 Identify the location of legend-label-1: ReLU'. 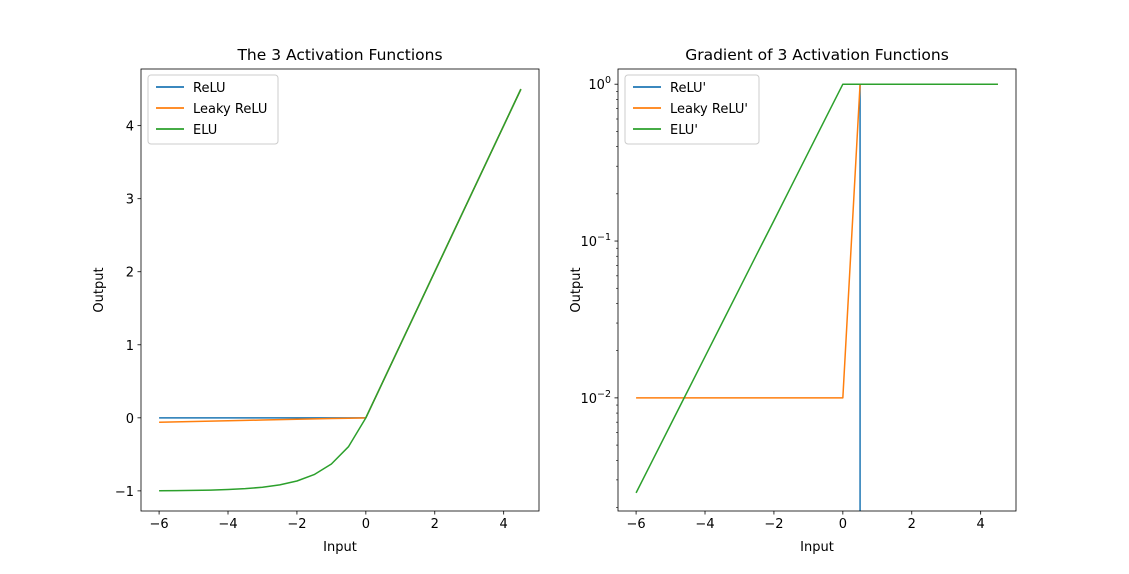
(688, 88).